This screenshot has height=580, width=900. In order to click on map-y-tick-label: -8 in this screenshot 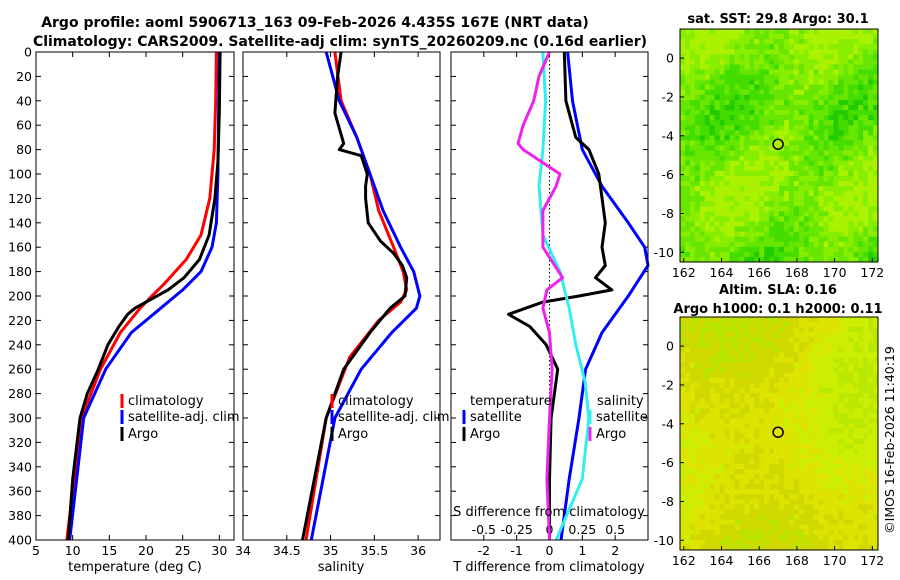, I will do `click(668, 213)`.